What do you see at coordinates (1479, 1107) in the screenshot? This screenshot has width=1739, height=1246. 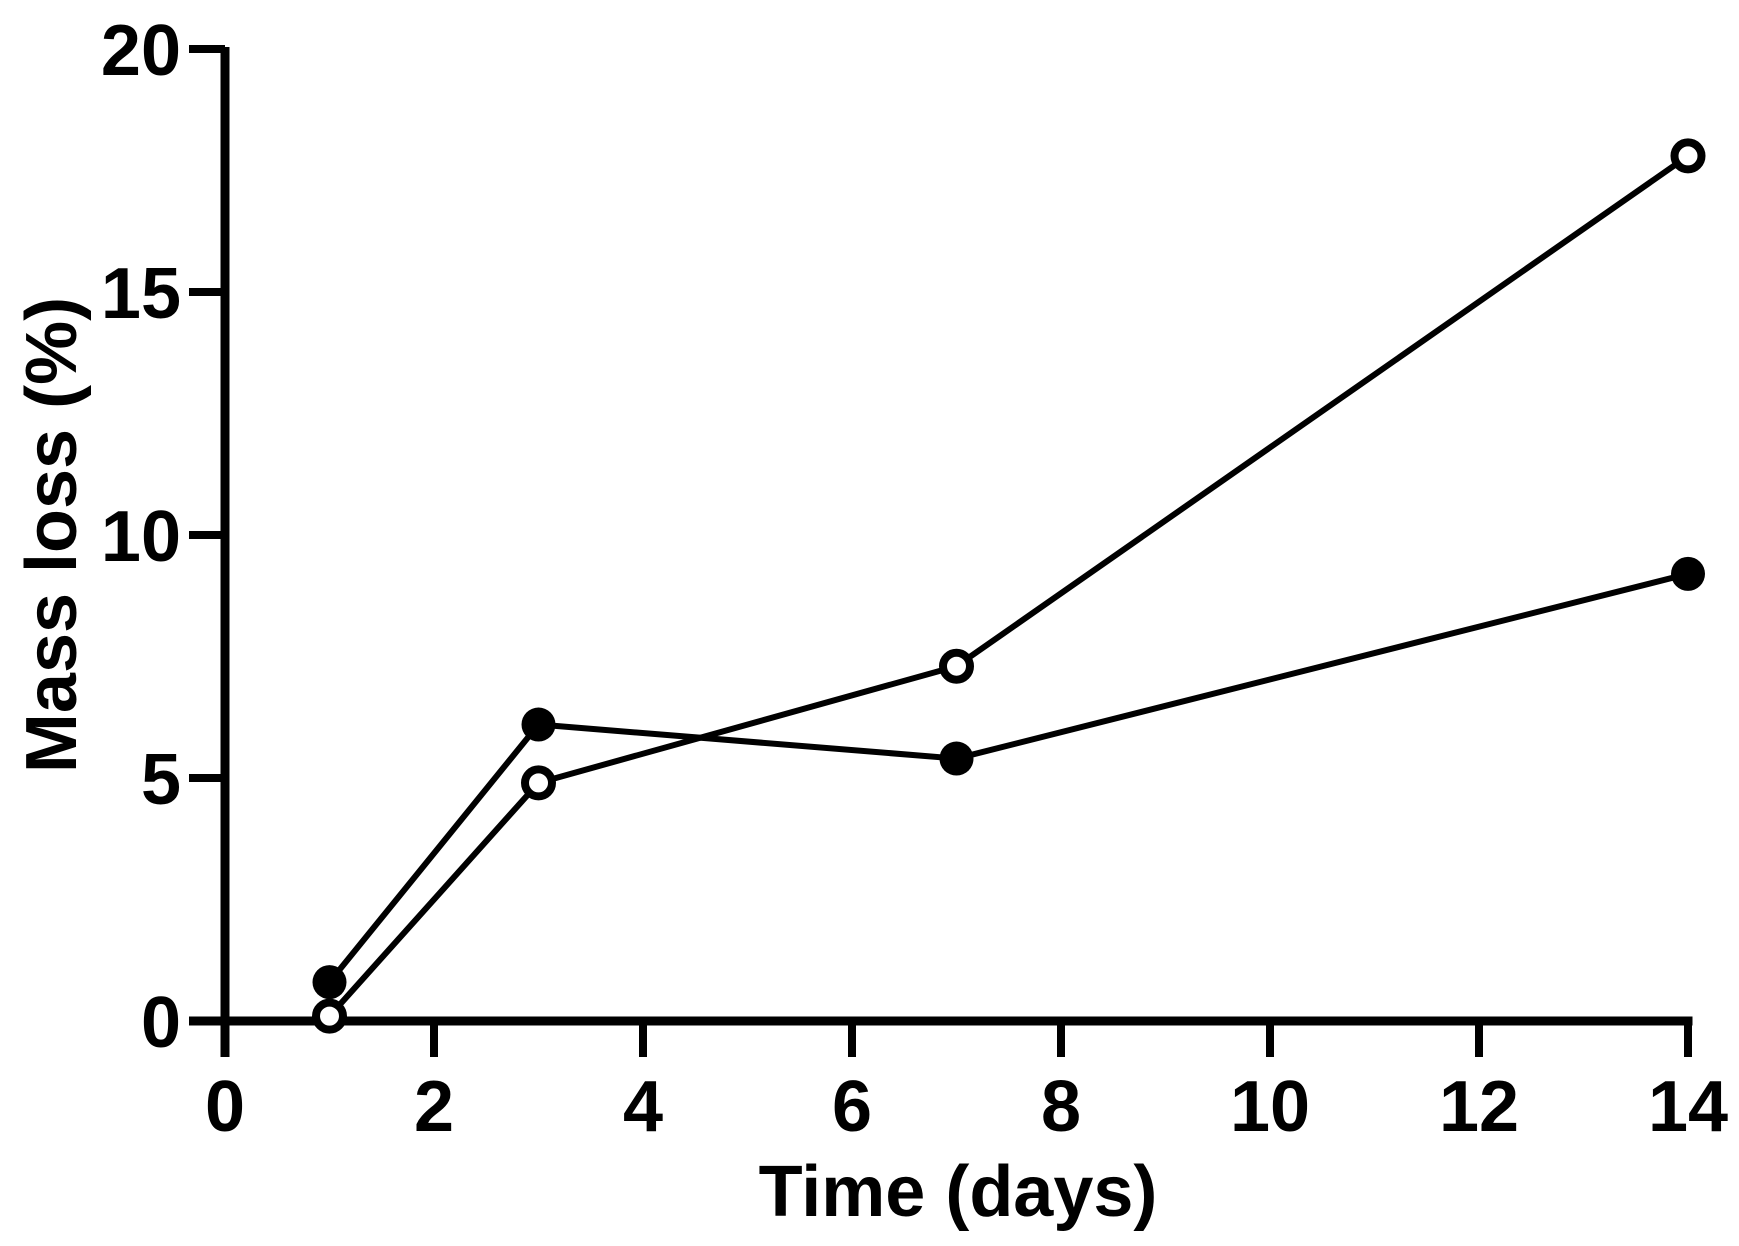 I see `x-tick-label: 12` at bounding box center [1479, 1107].